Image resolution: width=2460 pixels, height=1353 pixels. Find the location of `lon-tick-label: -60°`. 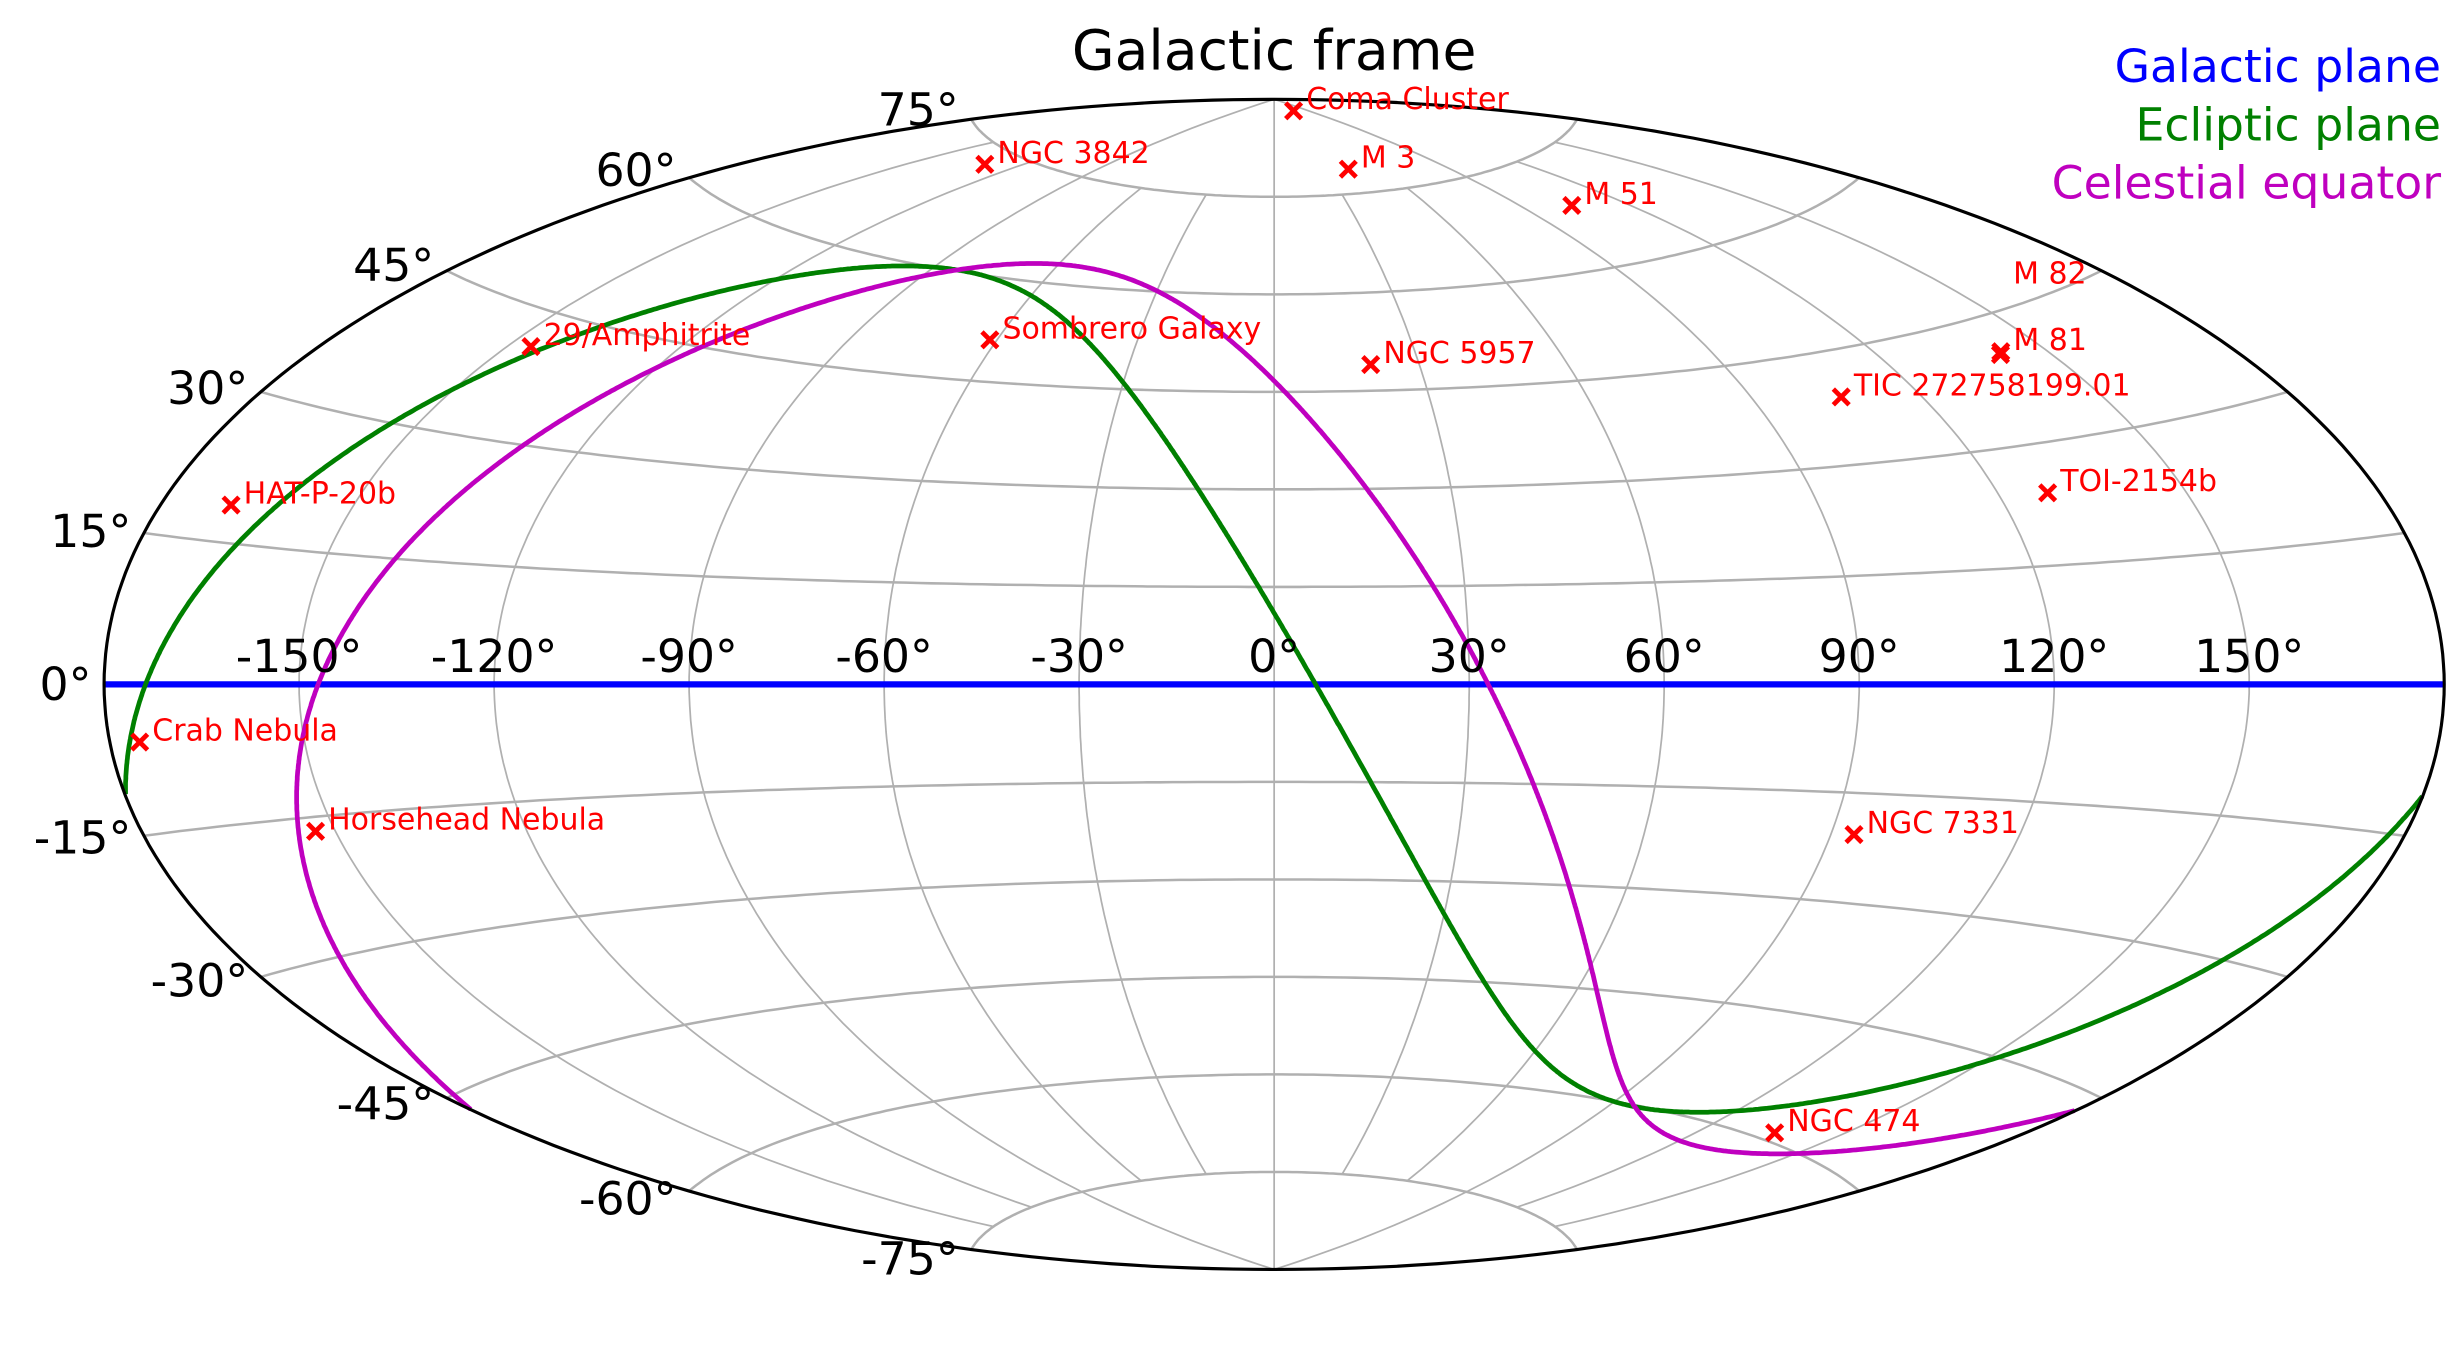

lon-tick-label: -60° is located at coordinates (884, 656).